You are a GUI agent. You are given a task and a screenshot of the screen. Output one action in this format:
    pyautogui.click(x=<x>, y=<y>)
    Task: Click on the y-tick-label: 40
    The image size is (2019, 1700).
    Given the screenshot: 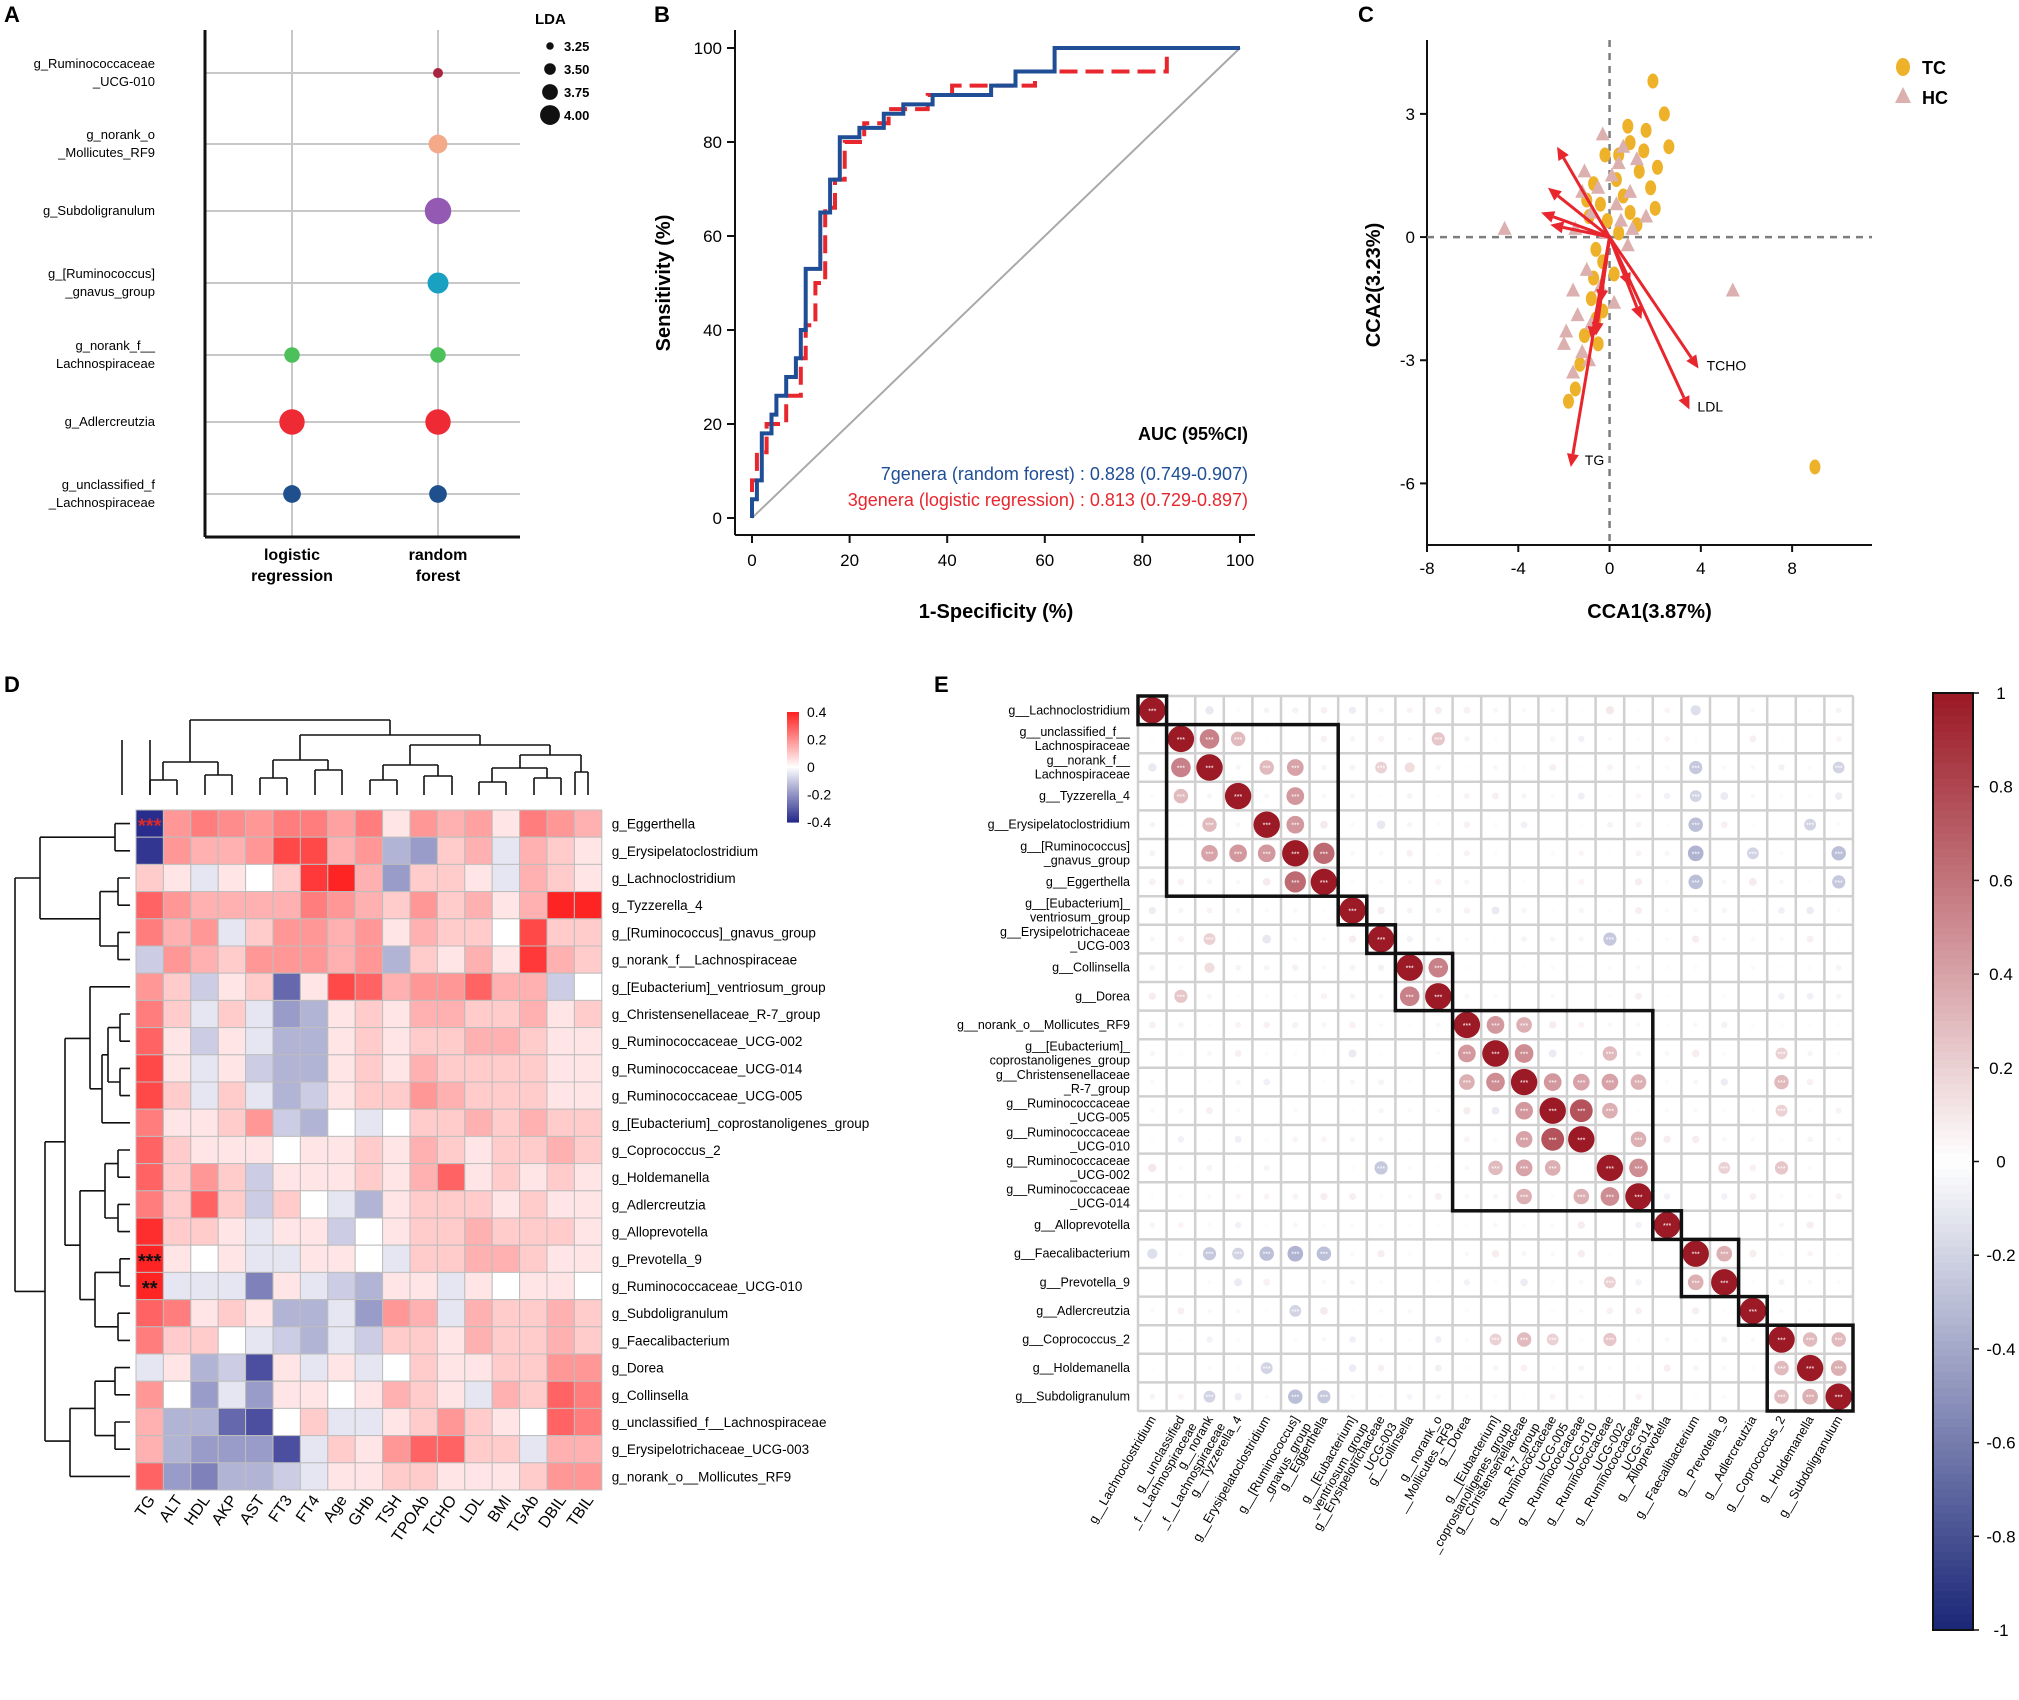 What is the action you would take?
    pyautogui.click(x=712, y=330)
    